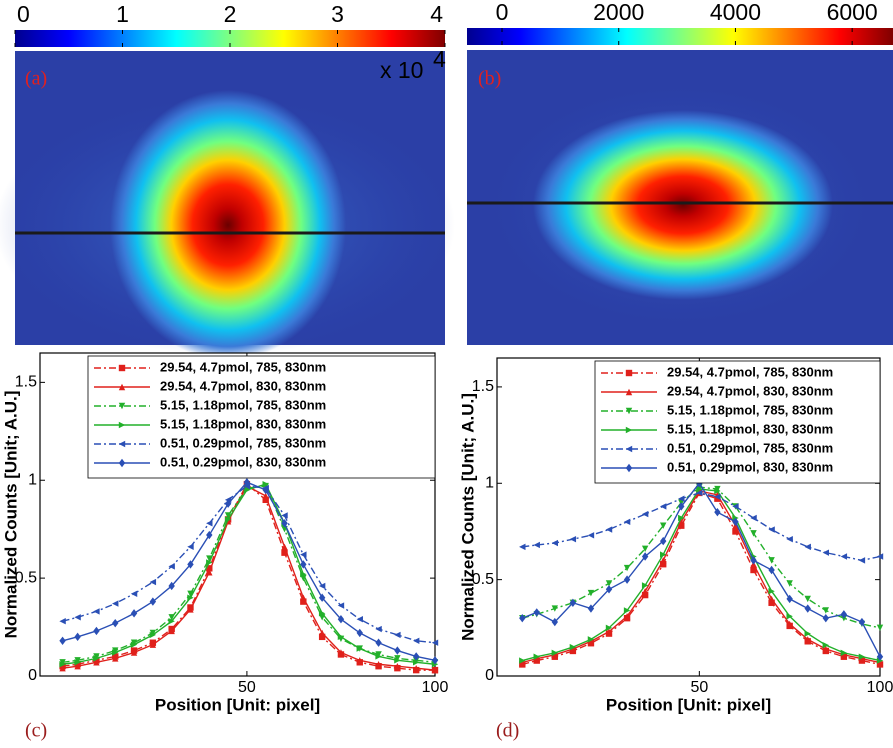 Image resolution: width=893 pixels, height=748 pixels. I want to click on legend-label: 0.51, 0.29pmol, 785, 830nm, so click(750, 447).